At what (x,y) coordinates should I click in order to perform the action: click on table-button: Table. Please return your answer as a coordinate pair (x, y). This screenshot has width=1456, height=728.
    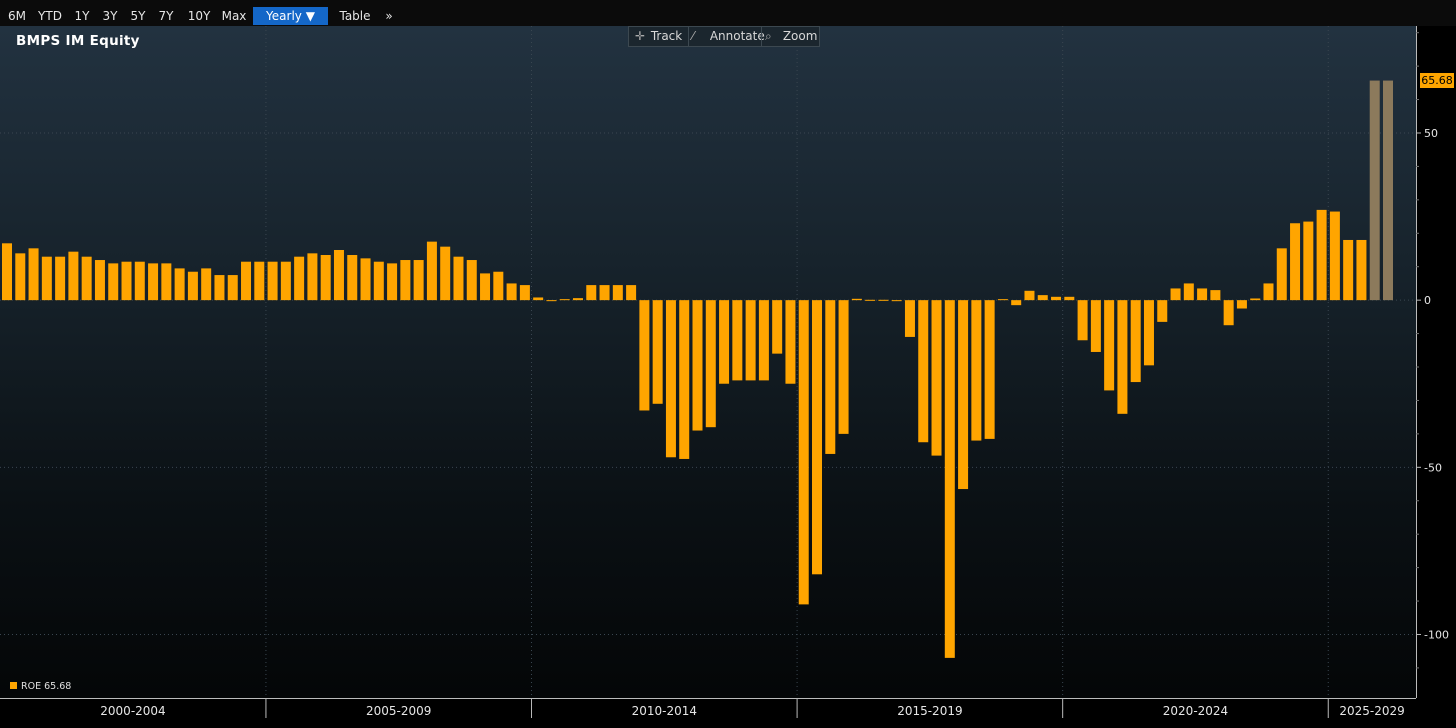
    Looking at the image, I should click on (355, 16).